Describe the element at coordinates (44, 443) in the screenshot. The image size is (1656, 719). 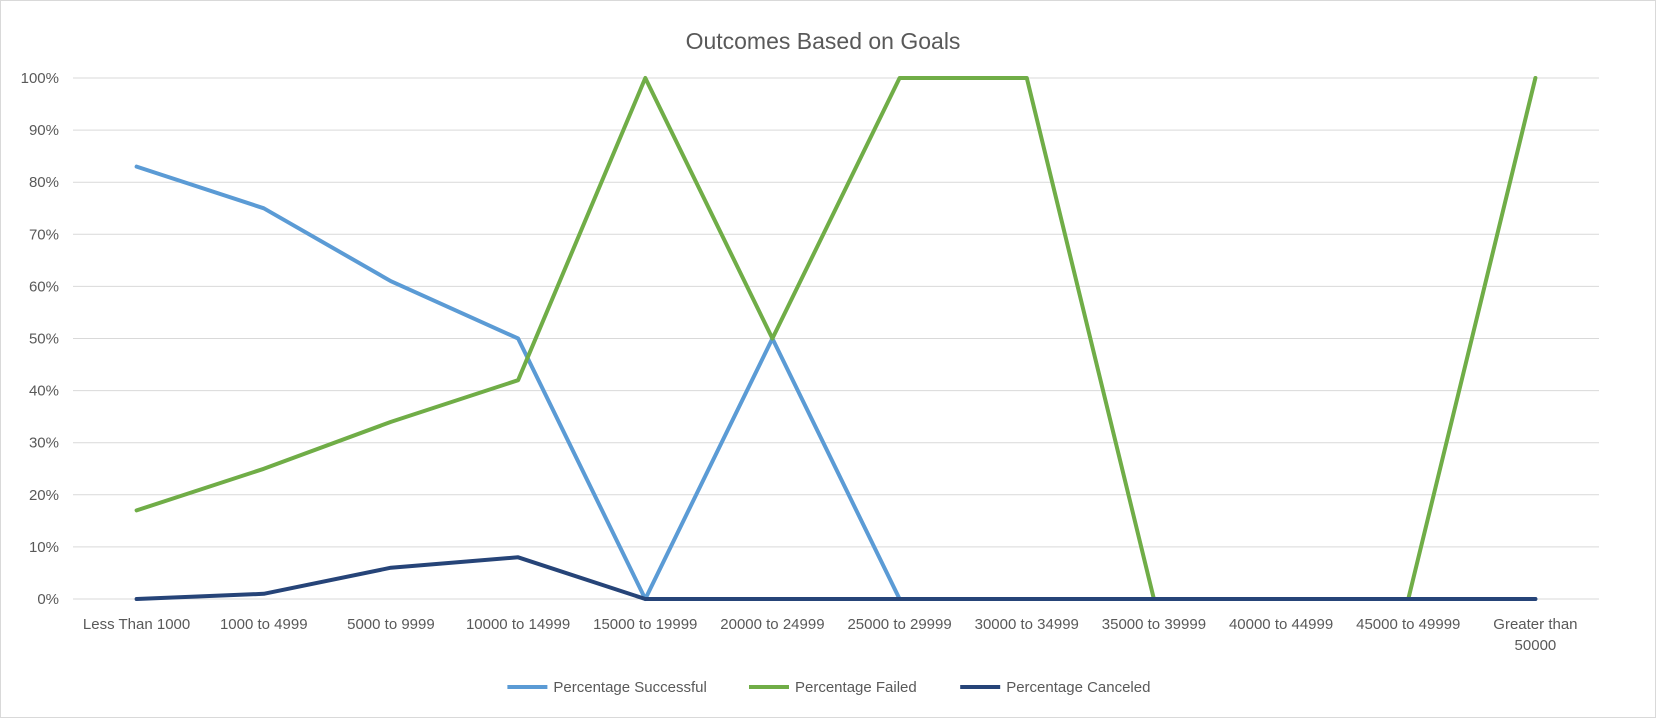
I see `y-tick-label: 30%` at that location.